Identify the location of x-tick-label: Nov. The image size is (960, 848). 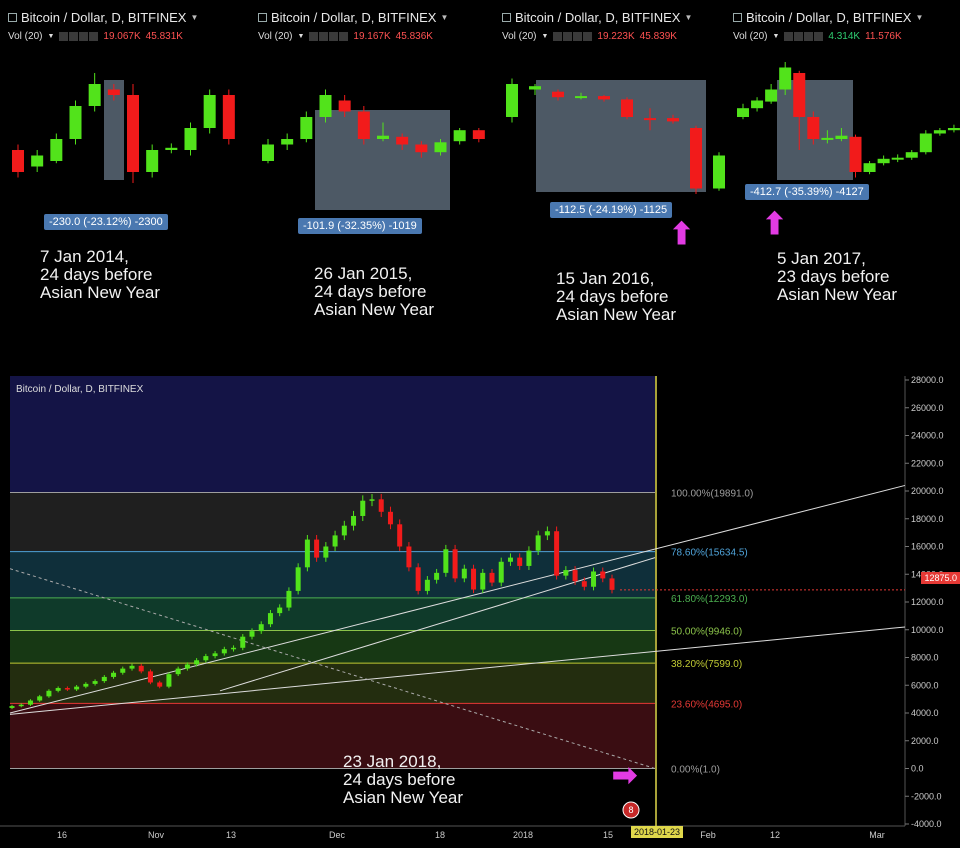
(156, 835).